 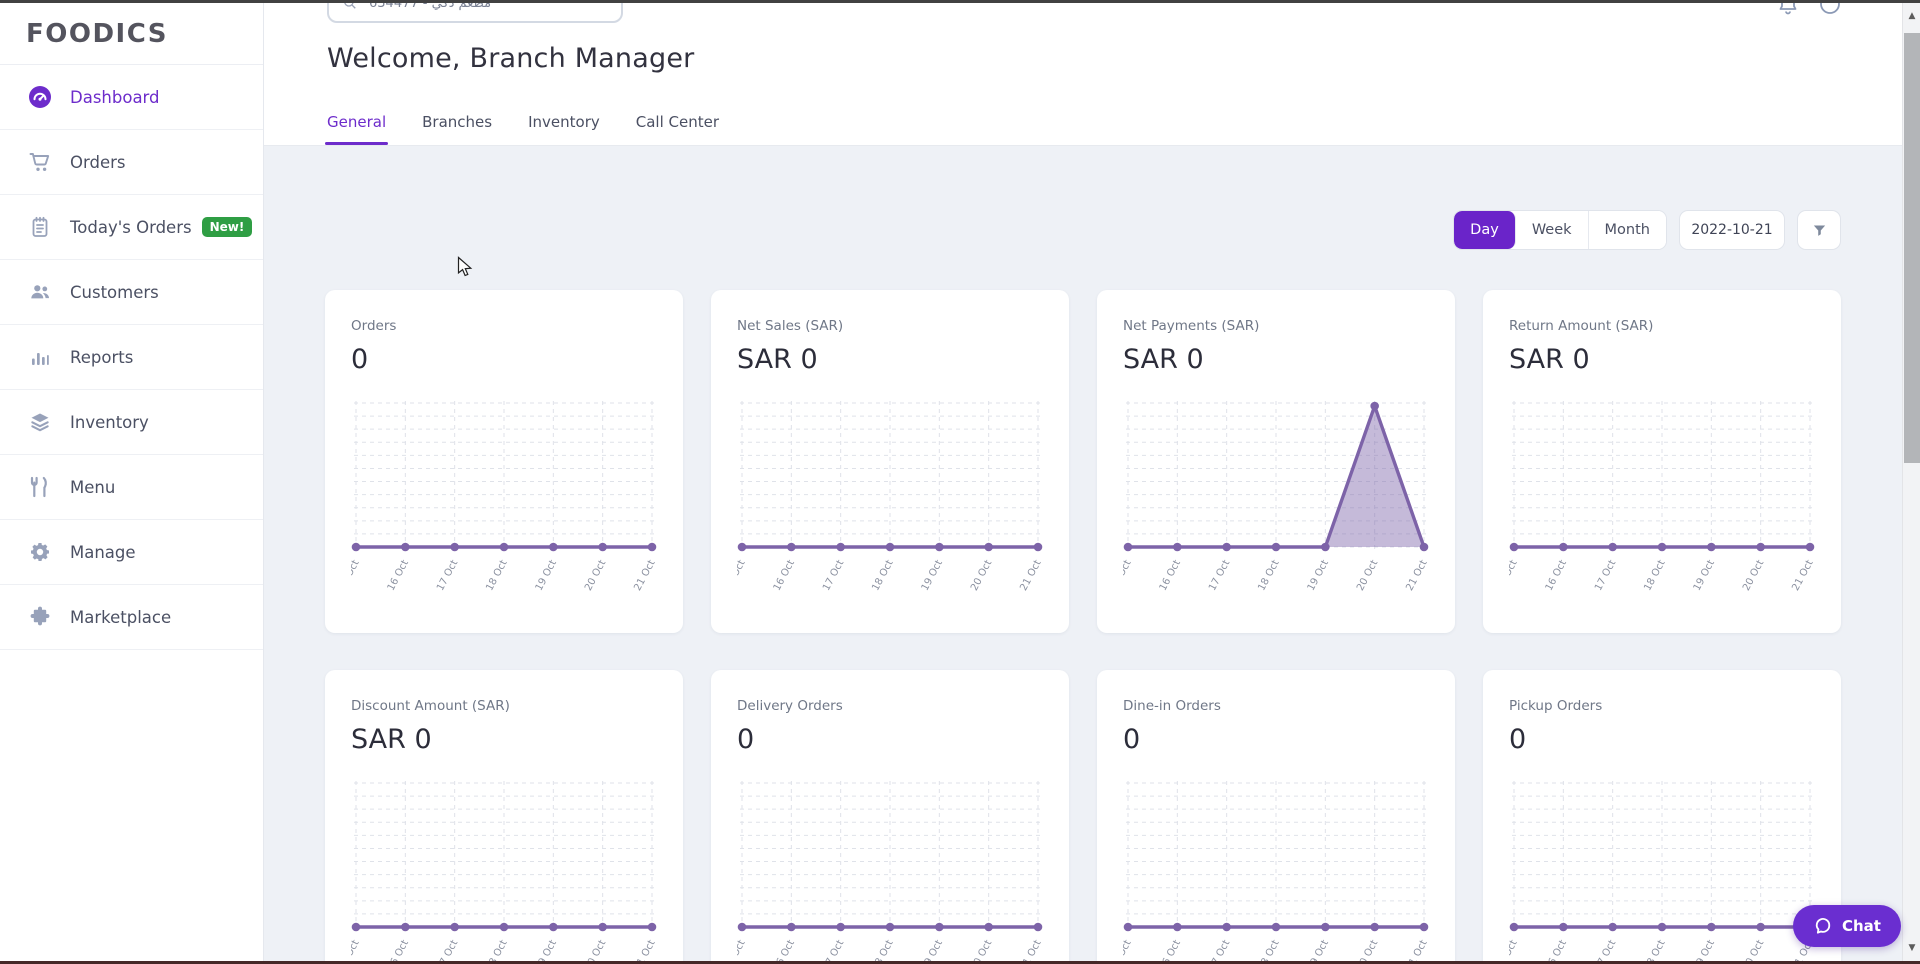 I want to click on stat-card-title: Orders, so click(x=374, y=326).